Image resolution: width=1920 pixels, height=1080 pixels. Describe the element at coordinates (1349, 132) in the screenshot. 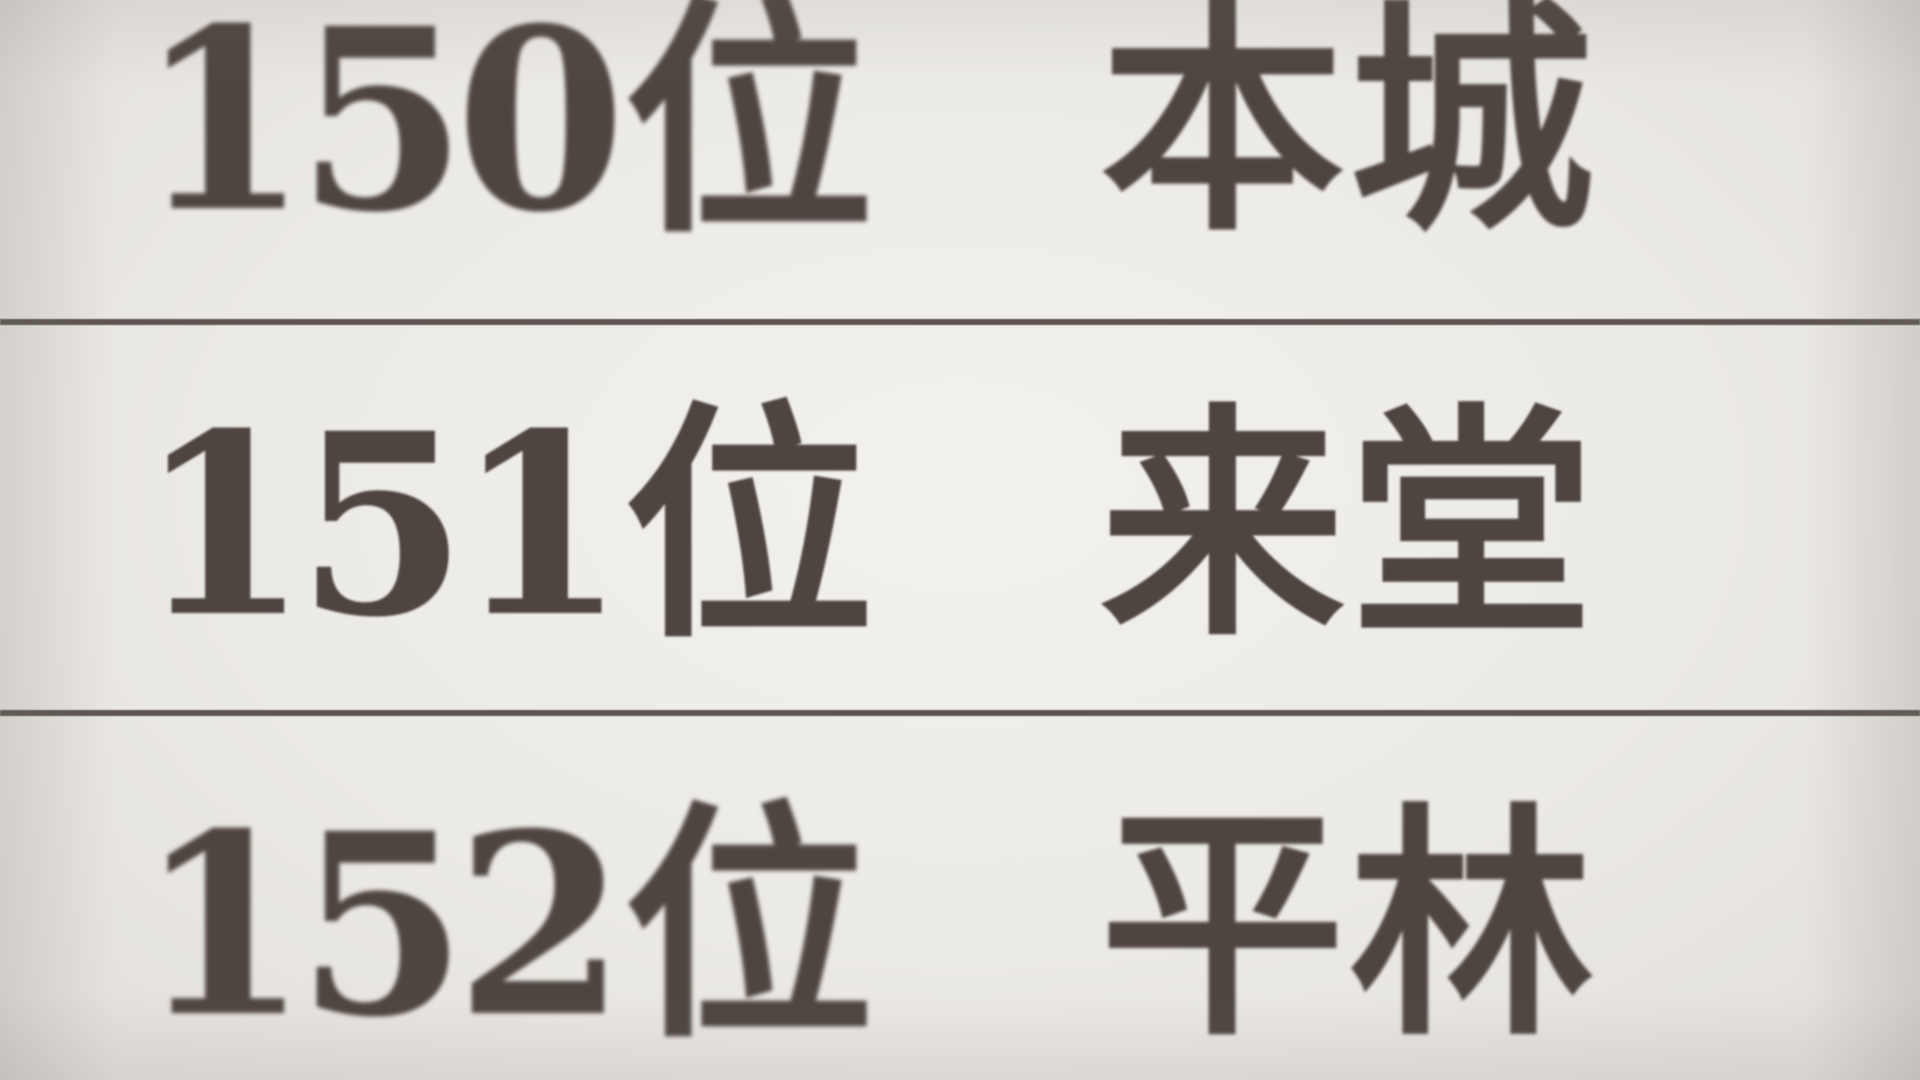

I see `surname: 本城` at that location.